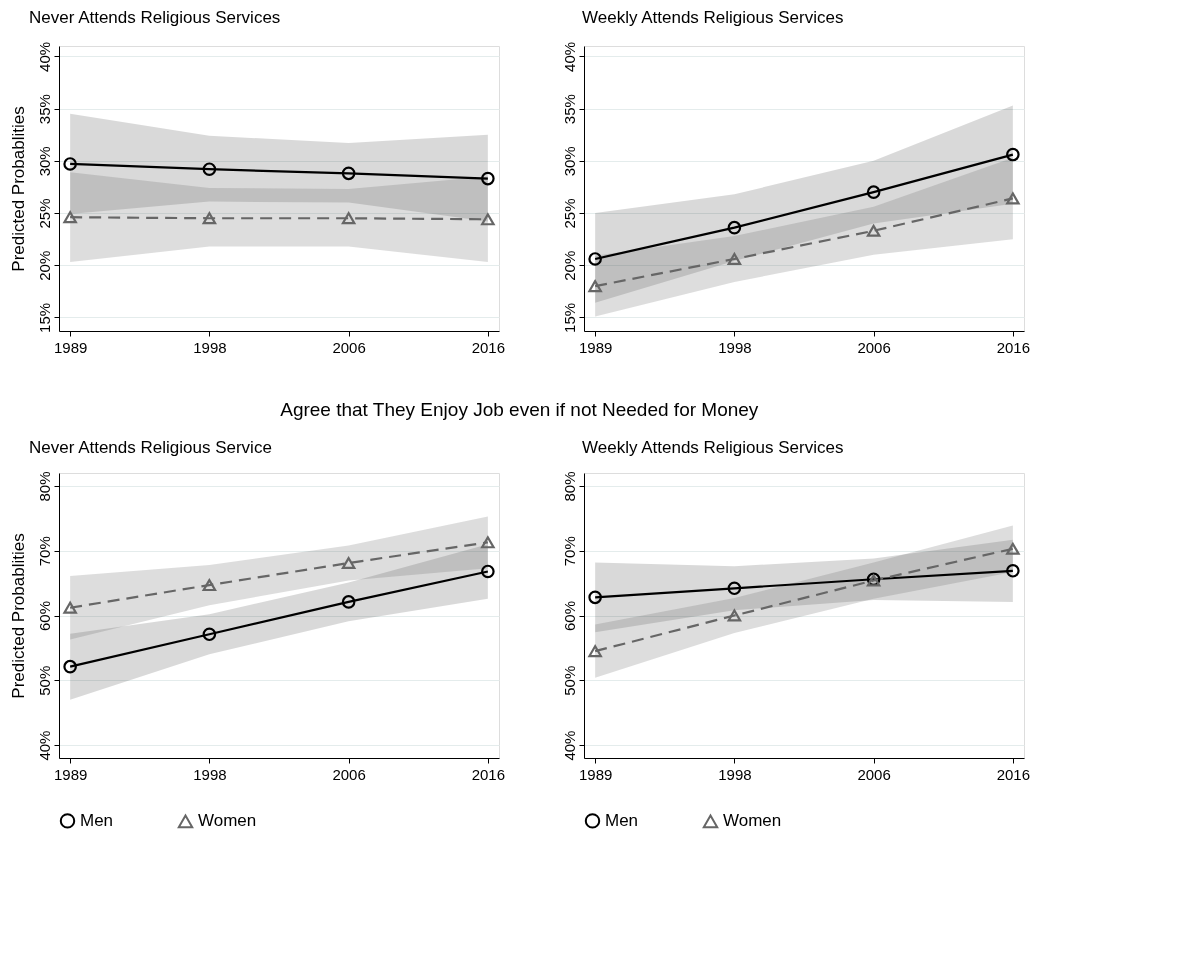  I want to click on chart-title: Never Attends Religious Services, so click(155, 18).